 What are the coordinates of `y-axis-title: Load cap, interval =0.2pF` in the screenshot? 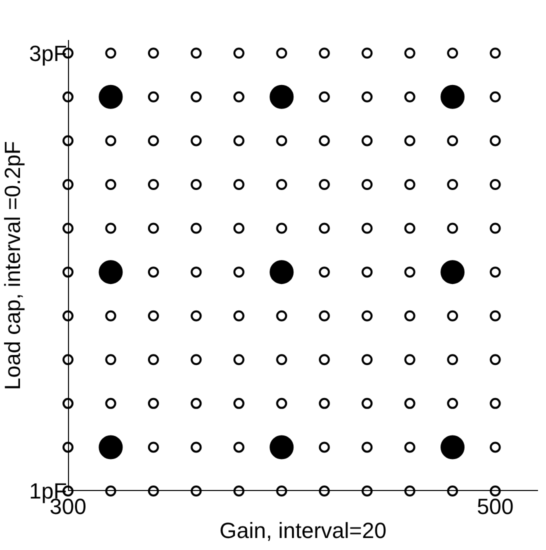 It's located at (12, 265).